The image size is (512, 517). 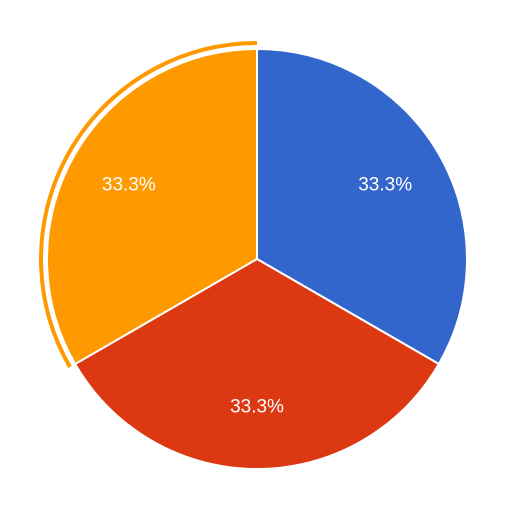 What do you see at coordinates (385, 185) in the screenshot?
I see `pie-slice-1-label: 33.3%` at bounding box center [385, 185].